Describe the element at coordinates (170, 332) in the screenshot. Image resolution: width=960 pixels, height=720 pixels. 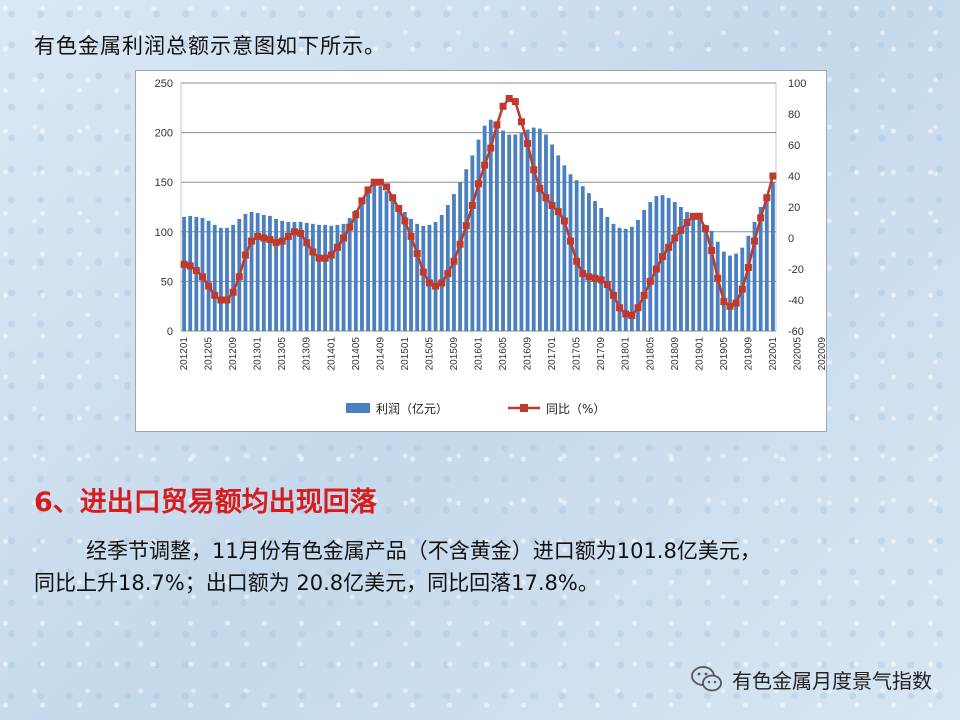
I see `y-left-tick-label: 0` at that location.